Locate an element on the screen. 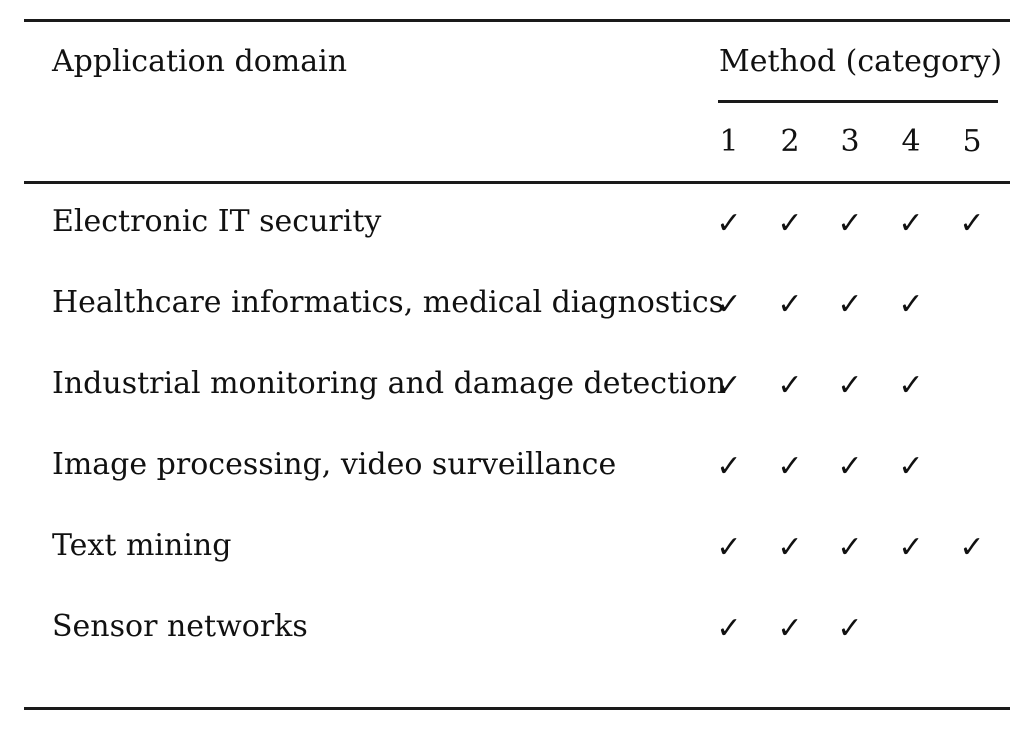 Image resolution: width=1010 pixels, height=744 pixels. method-group-rule is located at coordinates (858, 101).